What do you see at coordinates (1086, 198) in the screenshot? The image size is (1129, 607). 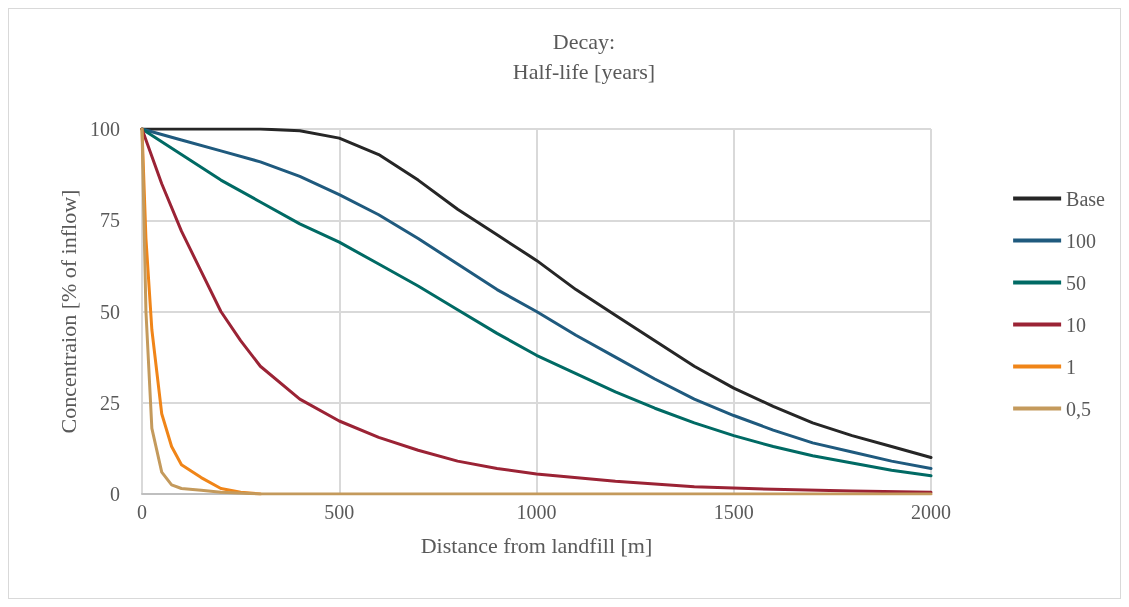 I see `legend-label: Base` at bounding box center [1086, 198].